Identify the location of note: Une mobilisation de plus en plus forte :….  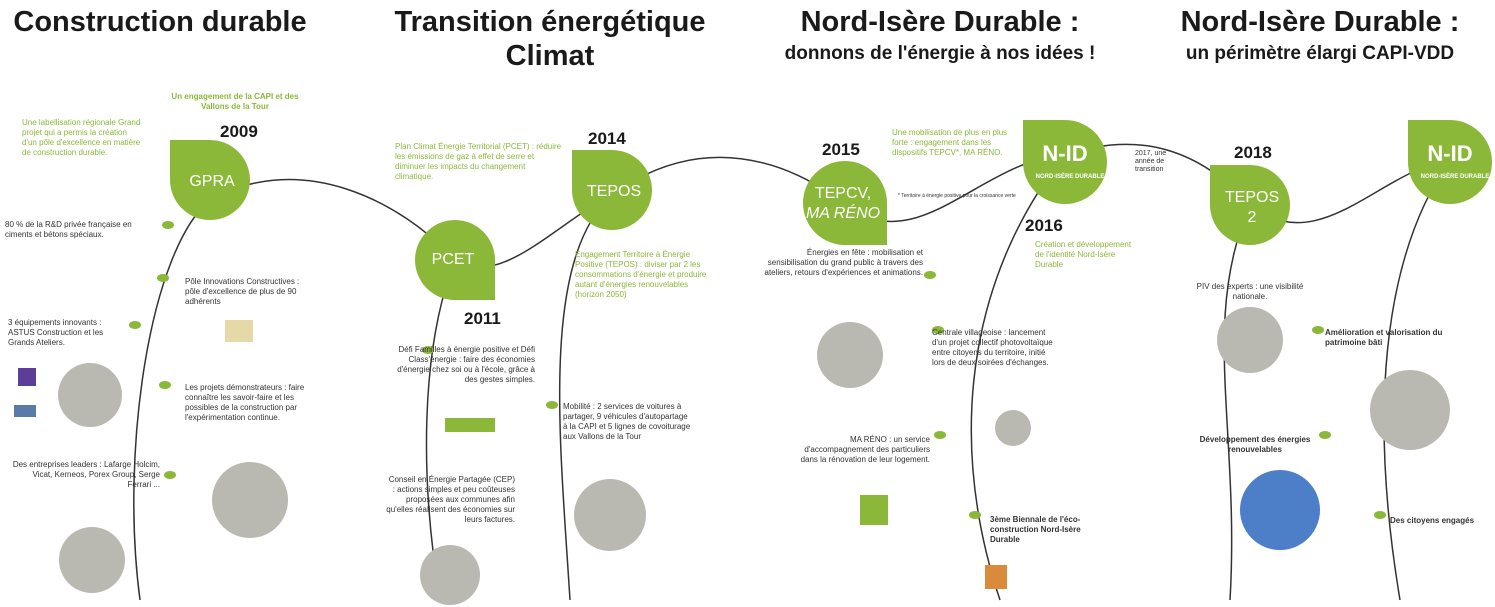
(950, 142).